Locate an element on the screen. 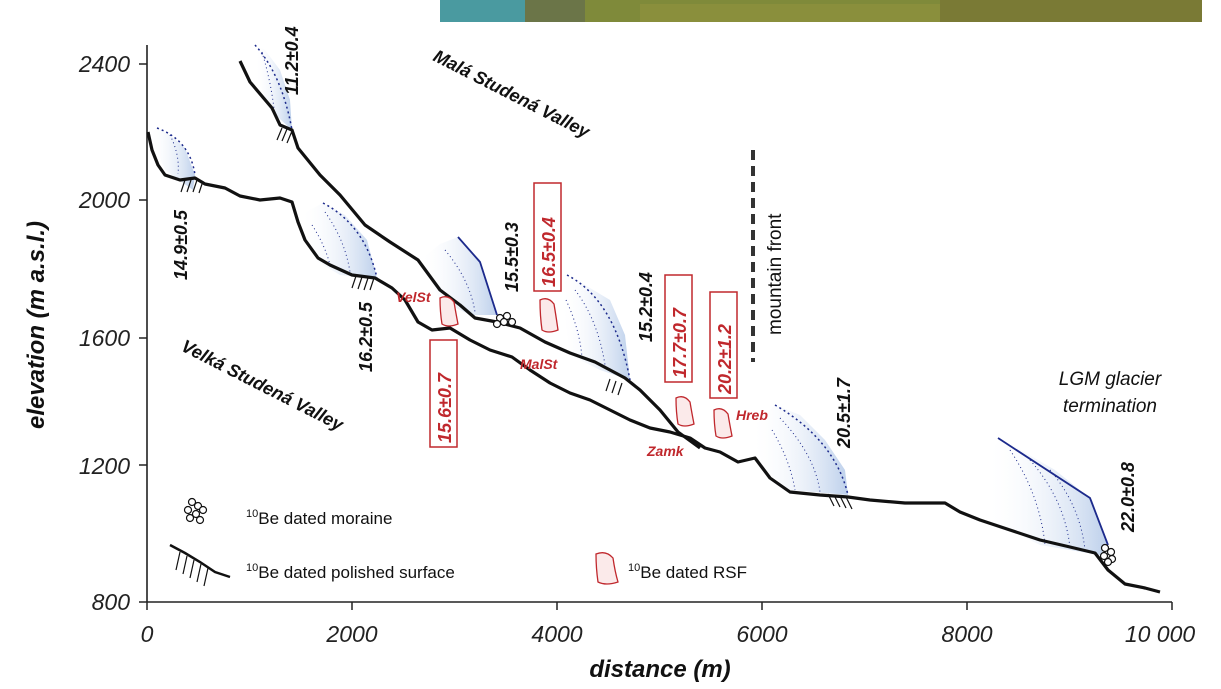  age-label: 15.5±0.3 is located at coordinates (512, 257).